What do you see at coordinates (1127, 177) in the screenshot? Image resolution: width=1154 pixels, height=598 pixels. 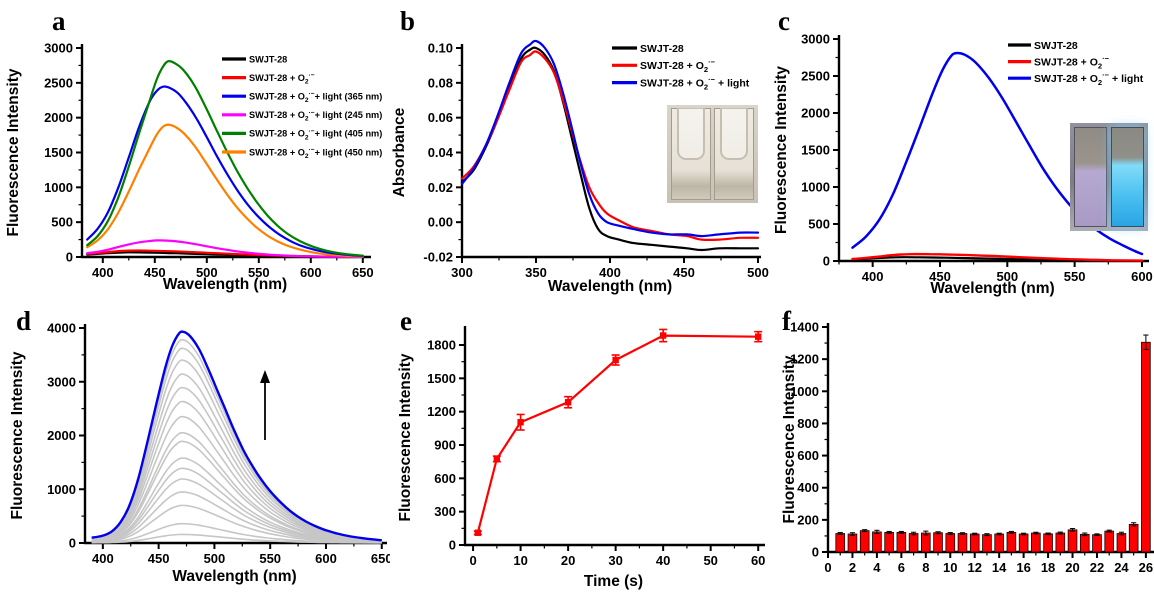 I see `cuvette-right-uv-glowing` at bounding box center [1127, 177].